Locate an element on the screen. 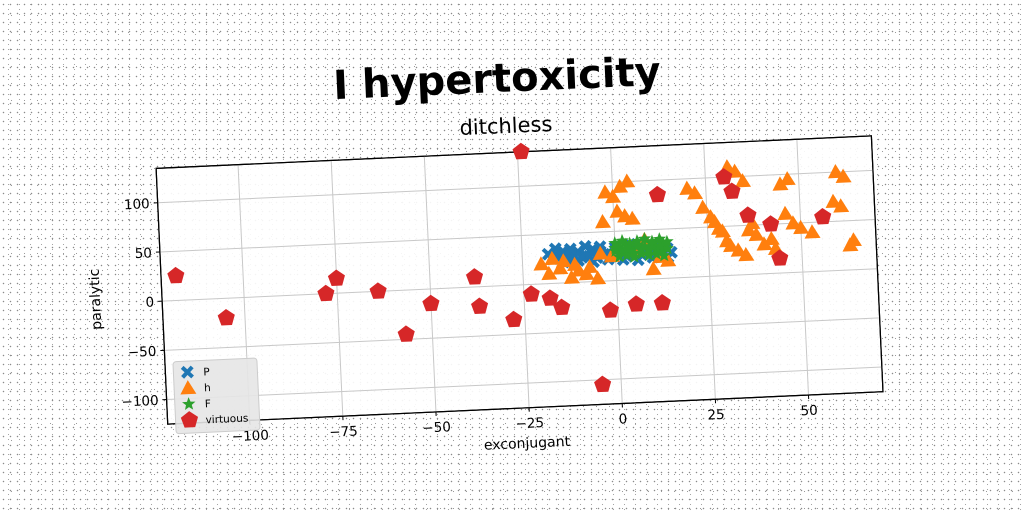 The image size is (1024, 512). x-tick-label: −100 is located at coordinates (251, 437).